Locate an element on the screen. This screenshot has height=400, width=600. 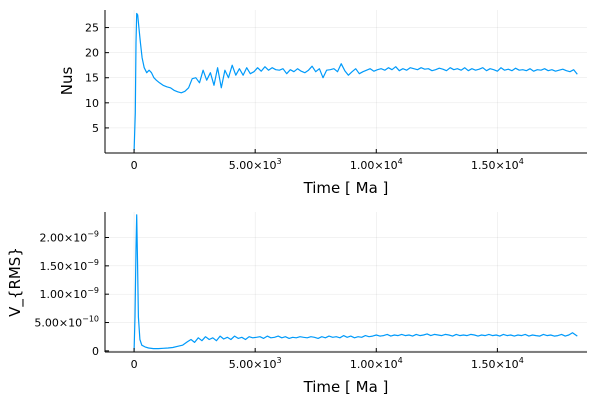
vrms-y-tick-label: 2.00×10⁻⁹ is located at coordinates (69, 237).